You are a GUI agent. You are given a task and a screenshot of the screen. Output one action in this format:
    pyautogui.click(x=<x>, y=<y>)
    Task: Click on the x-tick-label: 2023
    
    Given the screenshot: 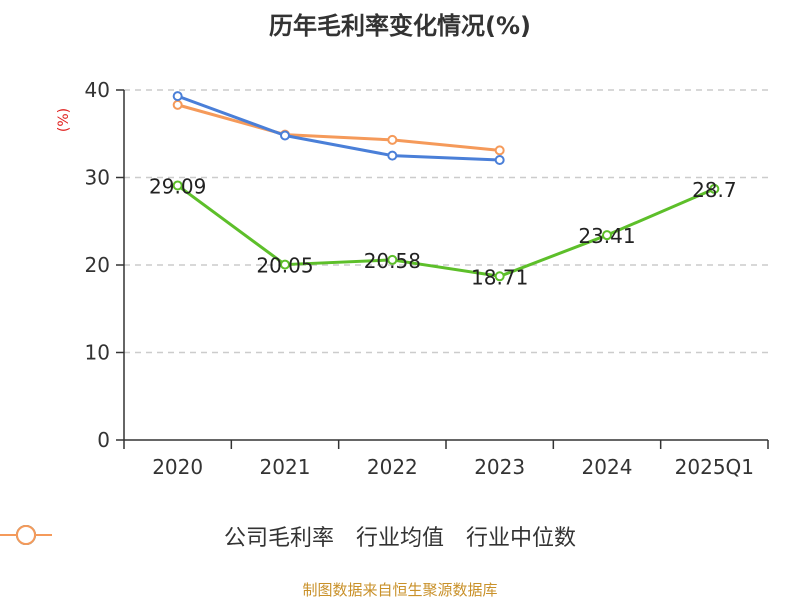 What is the action you would take?
    pyautogui.click(x=499, y=467)
    